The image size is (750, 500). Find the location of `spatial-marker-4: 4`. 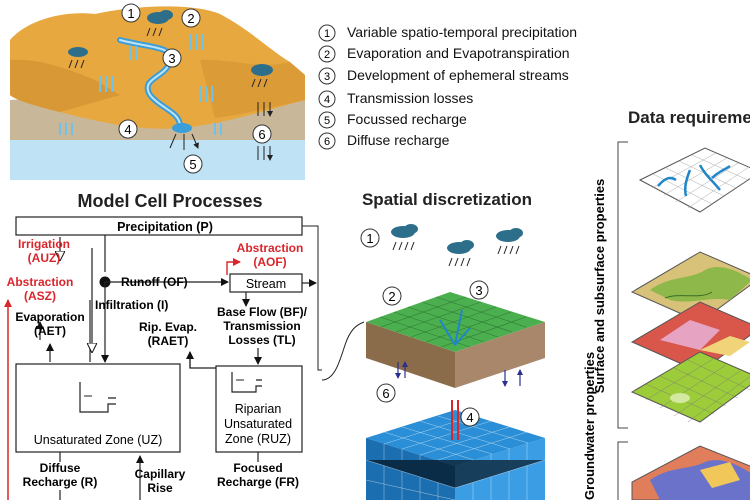

spatial-marker-4: 4 is located at coordinates (470, 417).